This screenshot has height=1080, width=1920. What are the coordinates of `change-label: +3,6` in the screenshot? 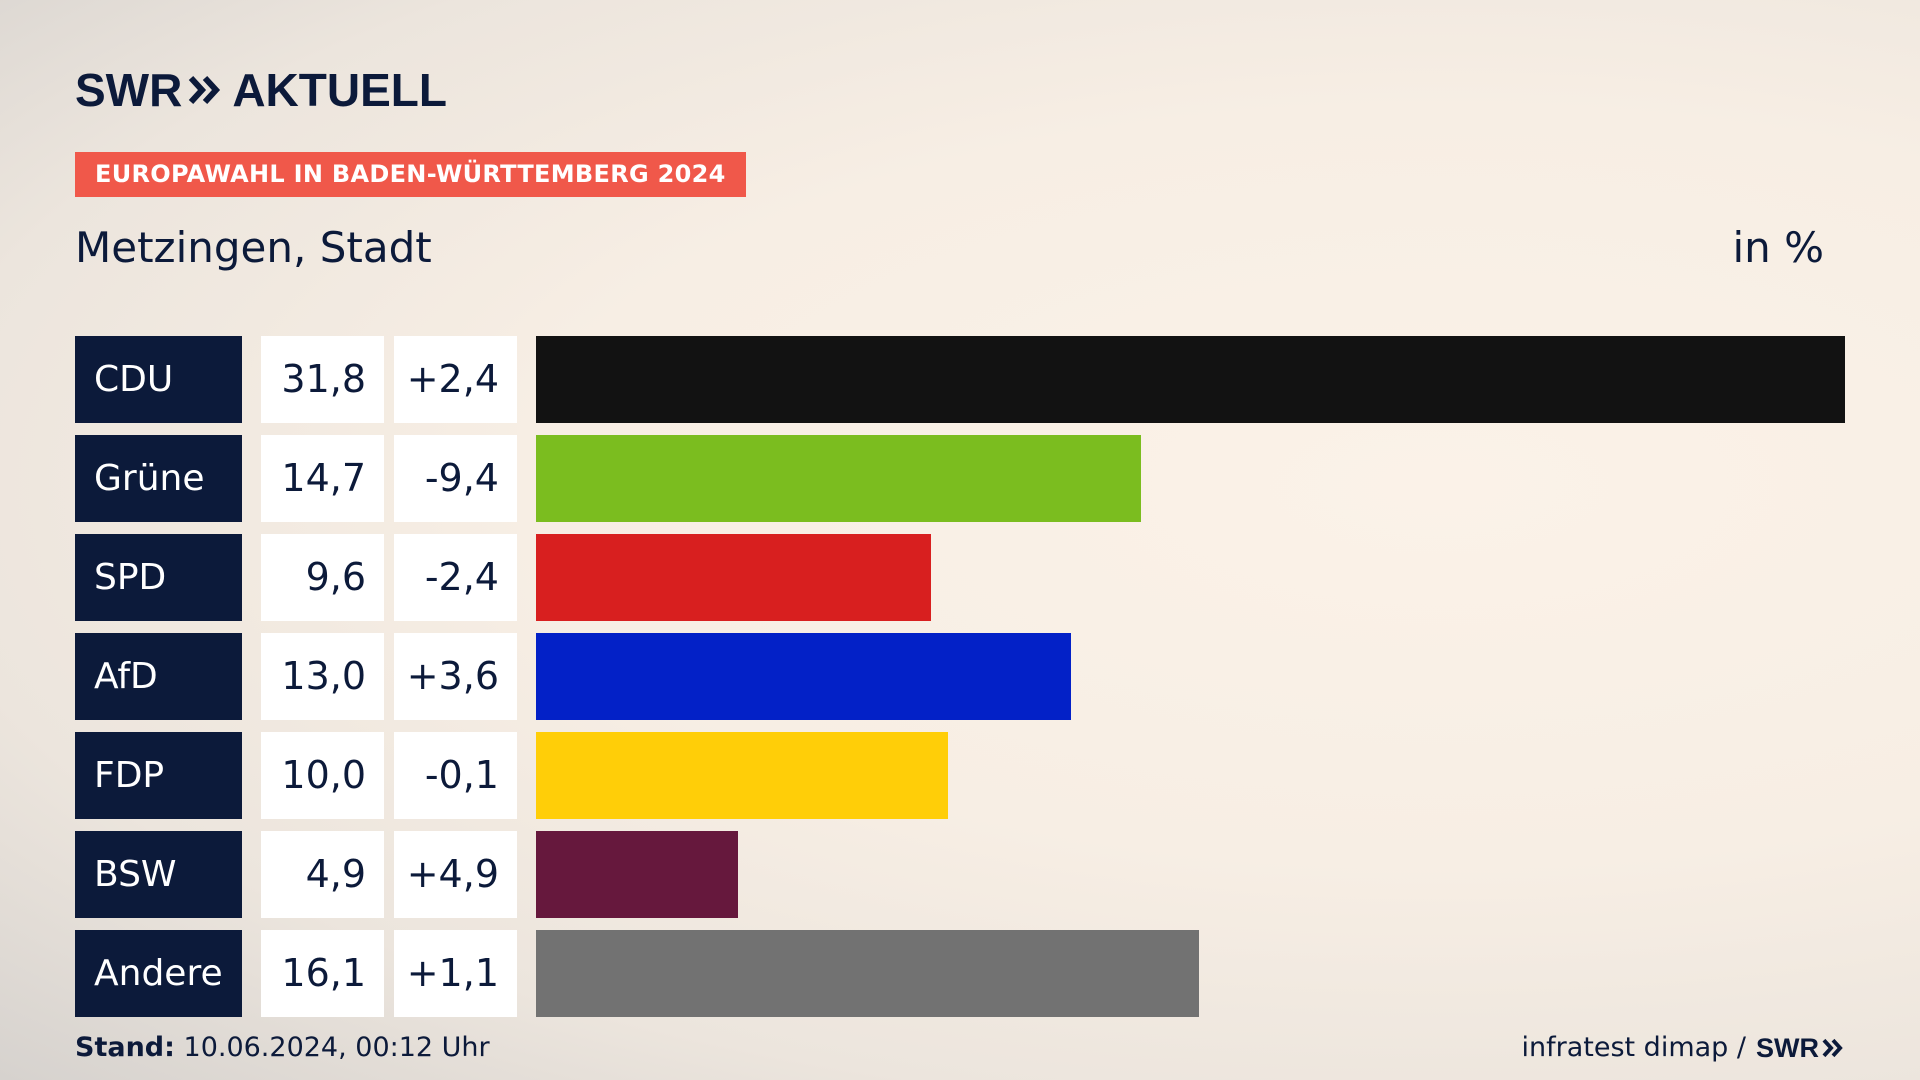 It's located at (455, 676).